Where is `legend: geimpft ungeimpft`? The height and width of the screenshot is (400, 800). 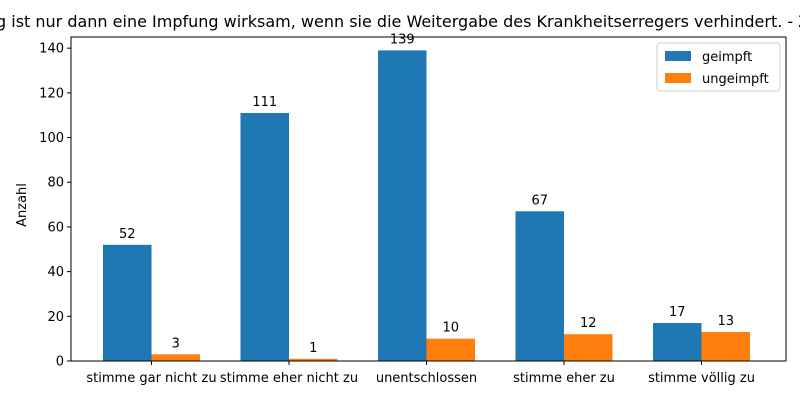 legend: geimpft ungeimpft is located at coordinates (718, 67).